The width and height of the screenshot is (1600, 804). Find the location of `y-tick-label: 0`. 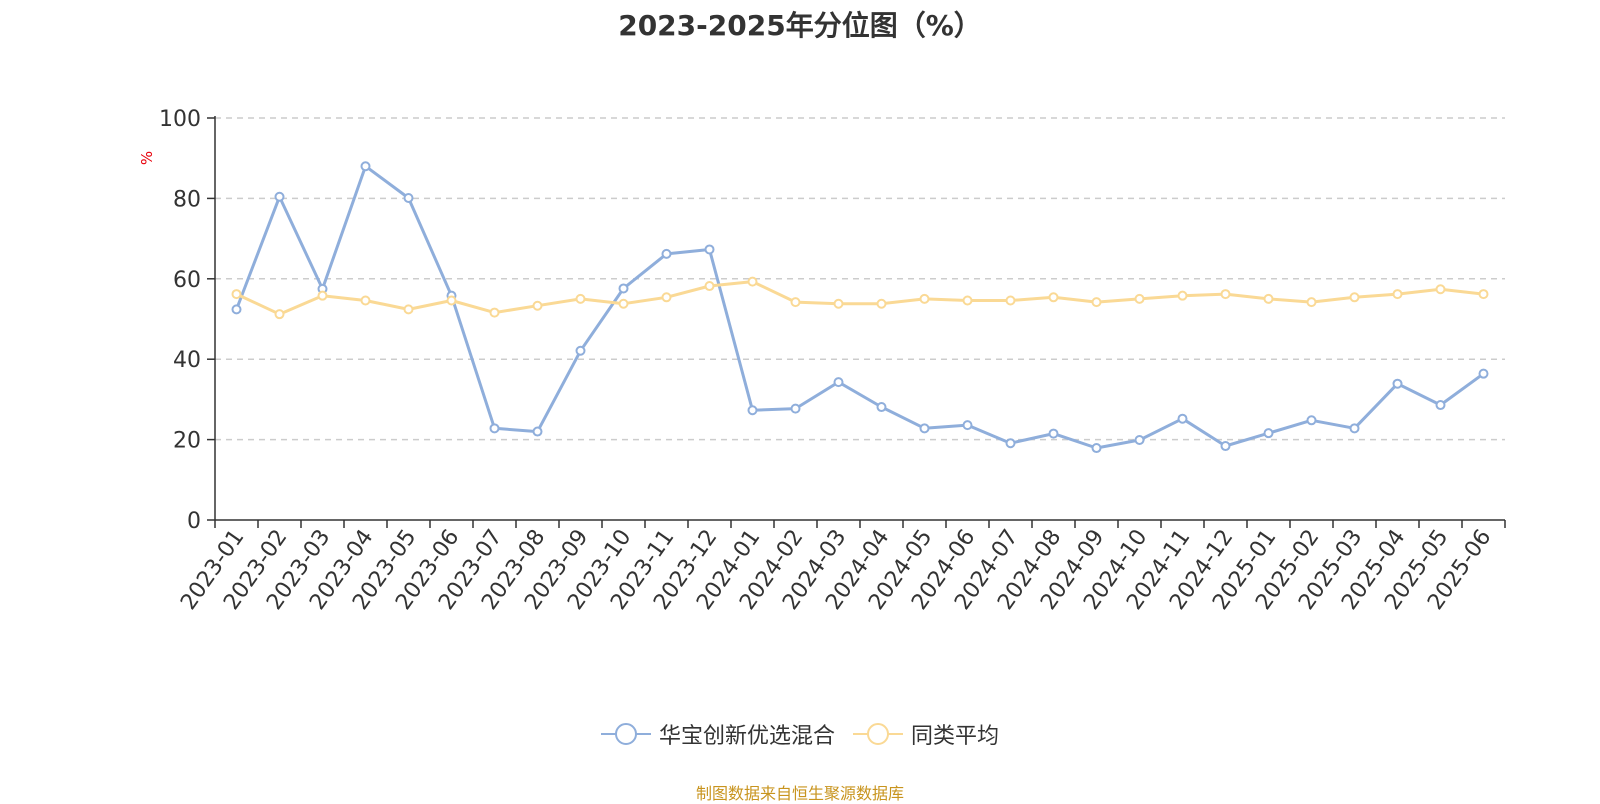

y-tick-label: 0 is located at coordinates (194, 521).